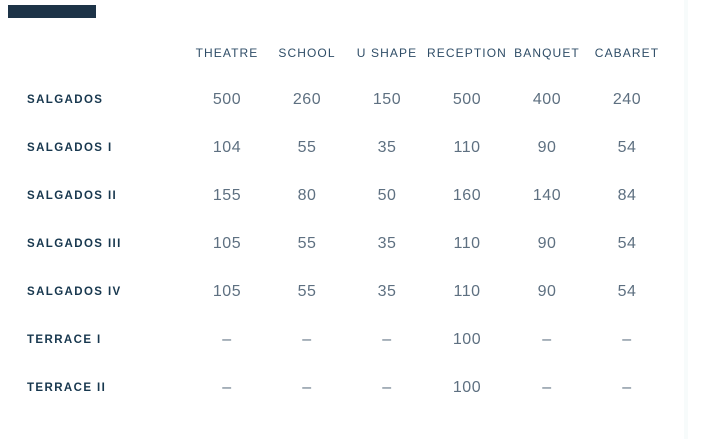  What do you see at coordinates (74, 244) in the screenshot?
I see `row-label-salgados-iii: SALGADOS III` at bounding box center [74, 244].